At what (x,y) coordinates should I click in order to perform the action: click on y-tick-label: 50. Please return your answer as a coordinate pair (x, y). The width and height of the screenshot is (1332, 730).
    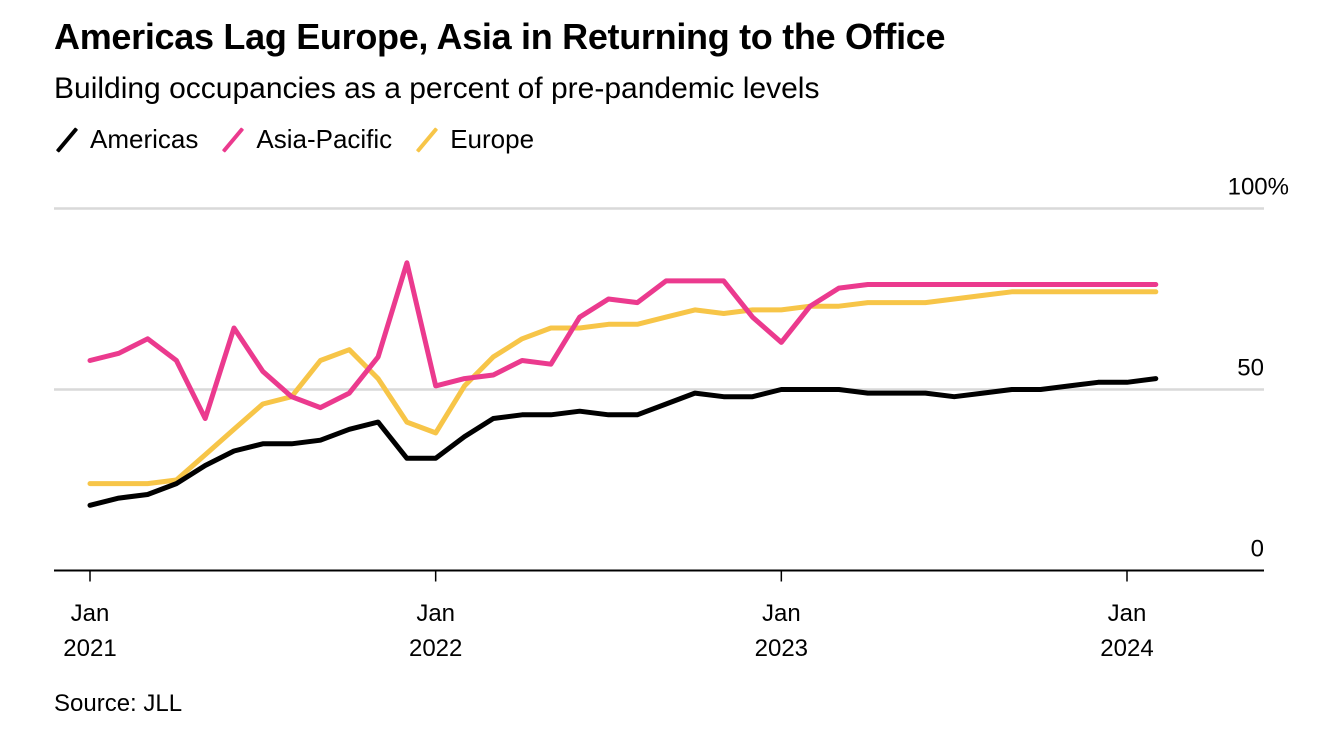
    Looking at the image, I should click on (1250, 368).